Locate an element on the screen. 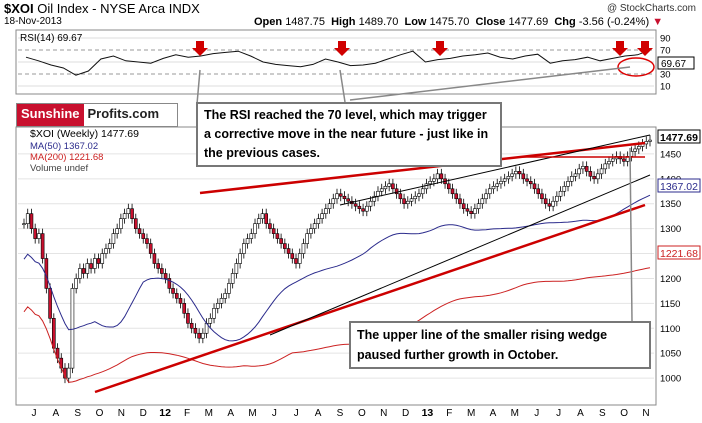  chg-label: Chg is located at coordinates (565, 22).